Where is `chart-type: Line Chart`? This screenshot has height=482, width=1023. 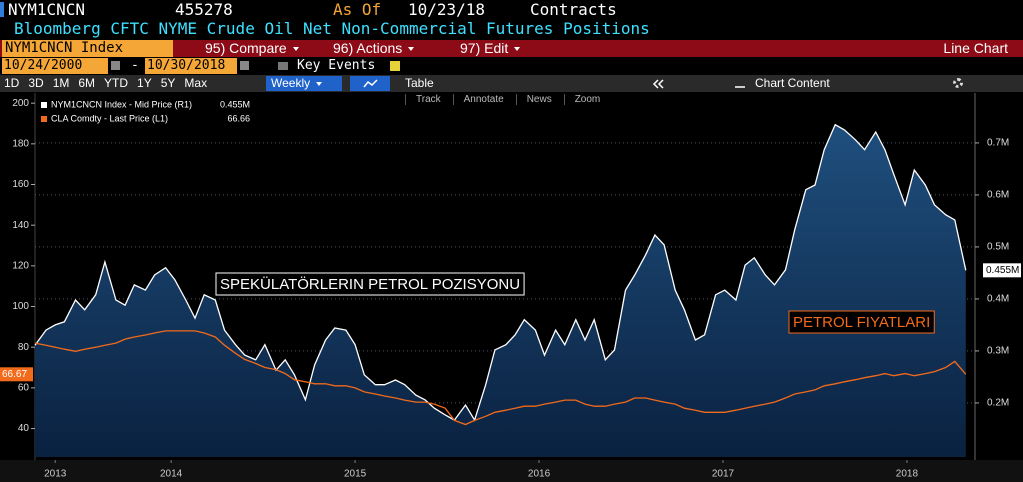 chart-type: Line Chart is located at coordinates (975, 48).